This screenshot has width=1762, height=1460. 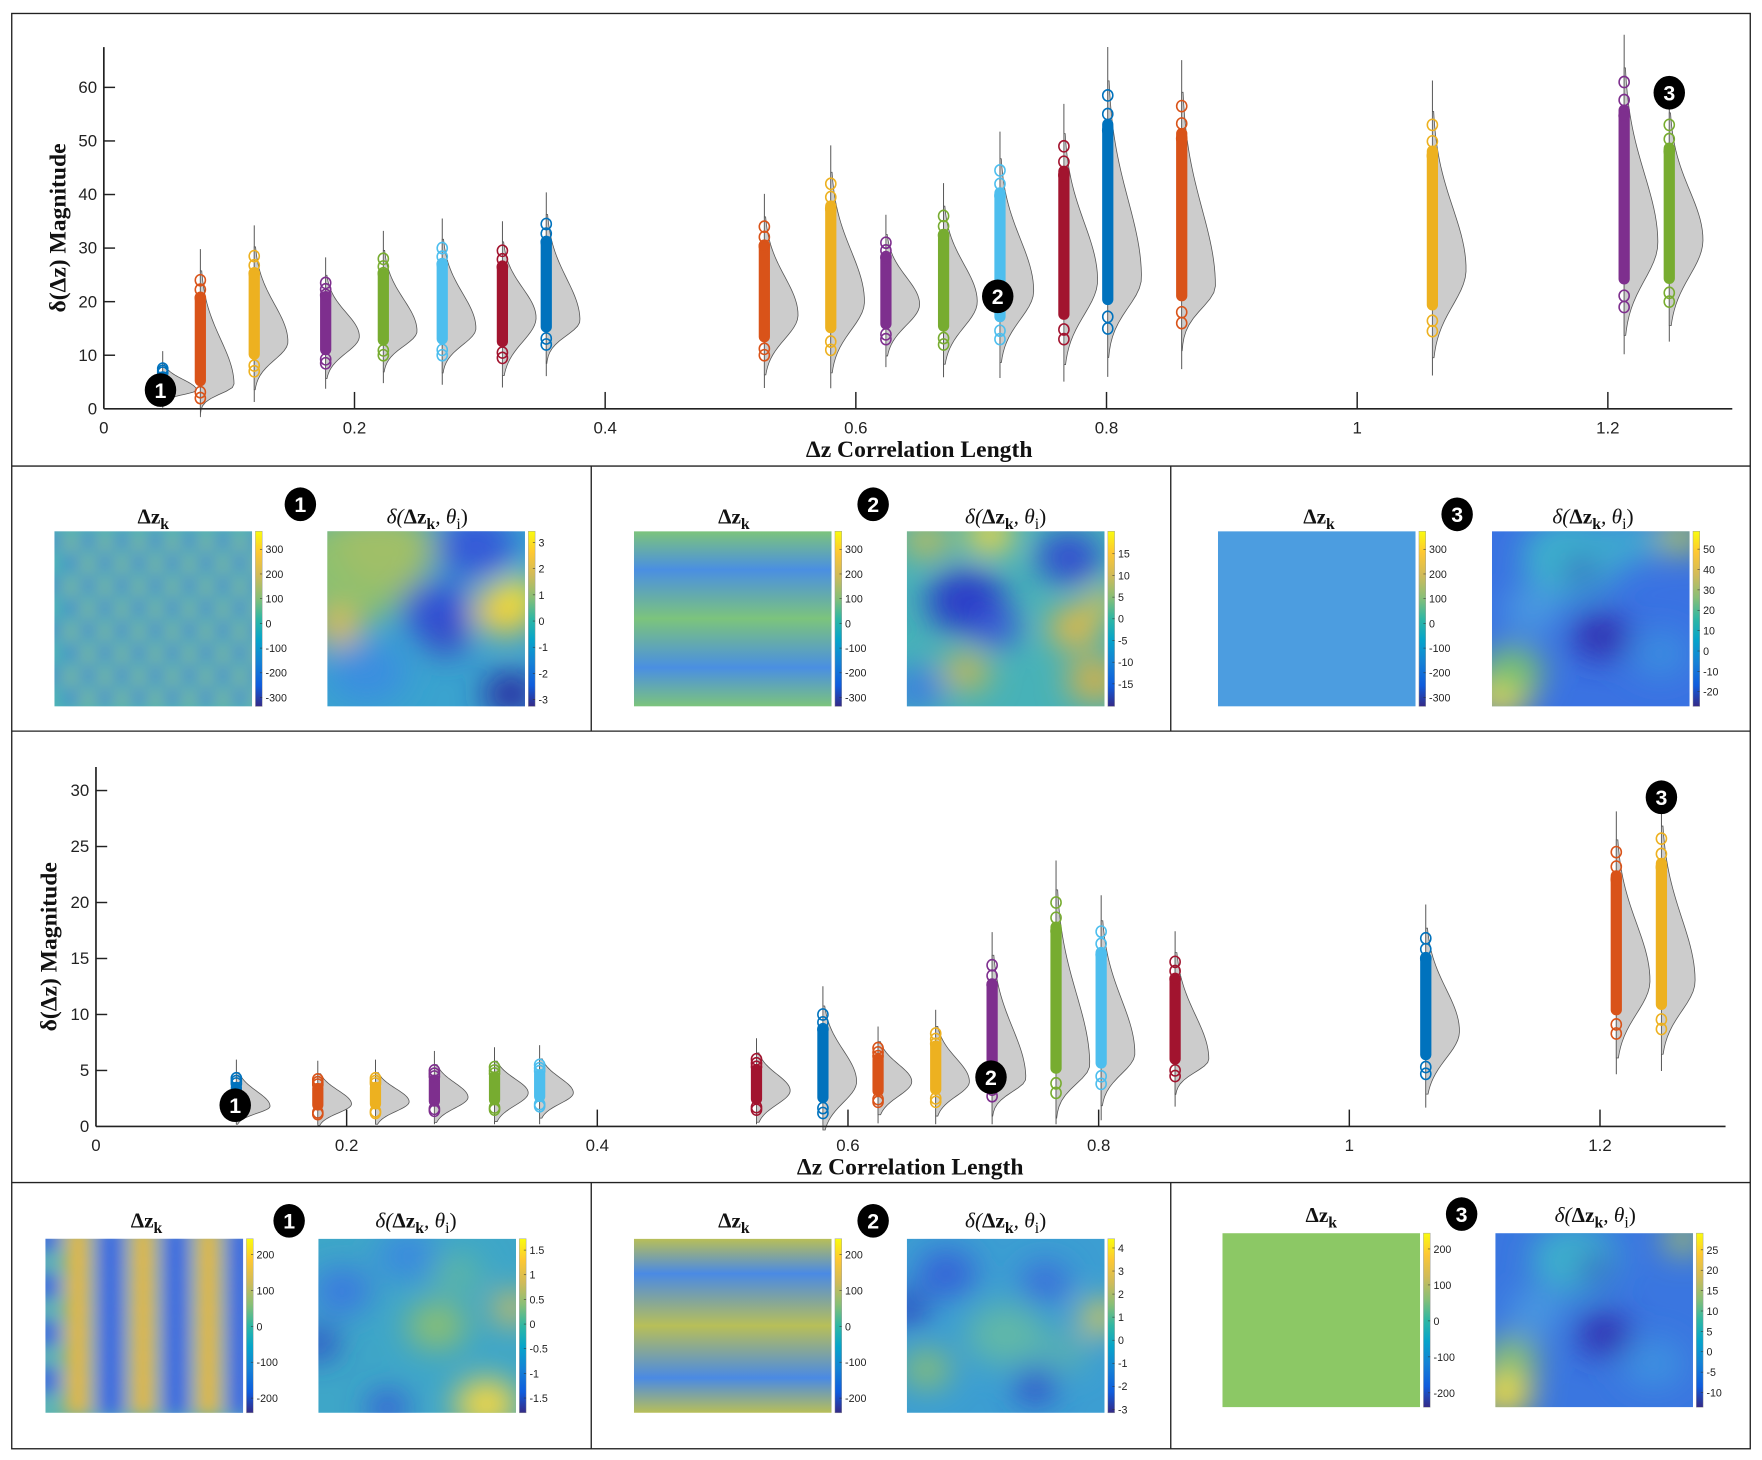 What do you see at coordinates (1439, 674) in the screenshot?
I see `colorbar-tick-label: -200` at bounding box center [1439, 674].